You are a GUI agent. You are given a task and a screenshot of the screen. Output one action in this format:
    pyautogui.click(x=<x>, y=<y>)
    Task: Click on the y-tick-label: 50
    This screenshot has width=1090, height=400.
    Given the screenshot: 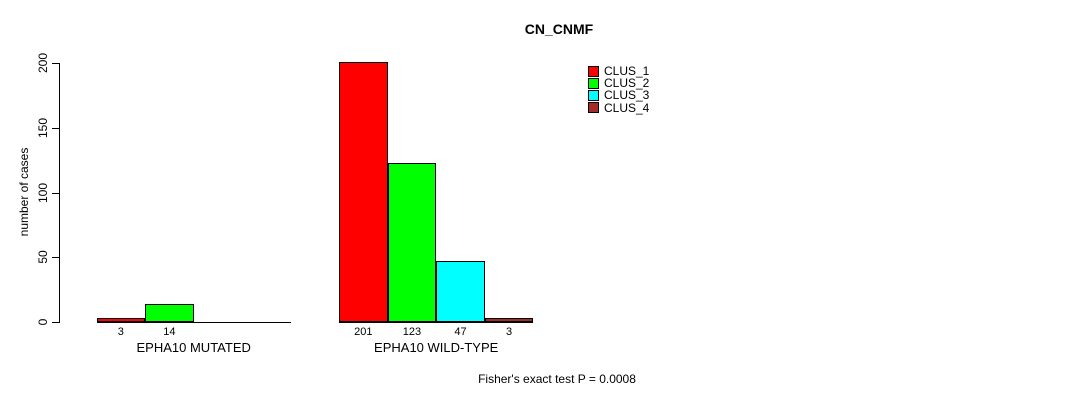 What is the action you would take?
    pyautogui.click(x=43, y=257)
    